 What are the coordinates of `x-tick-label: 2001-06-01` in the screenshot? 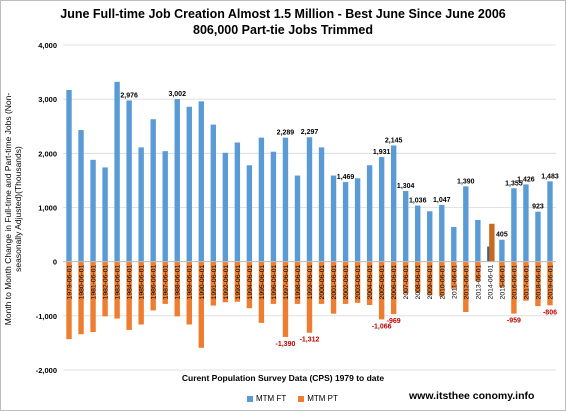 It's located at (334, 281).